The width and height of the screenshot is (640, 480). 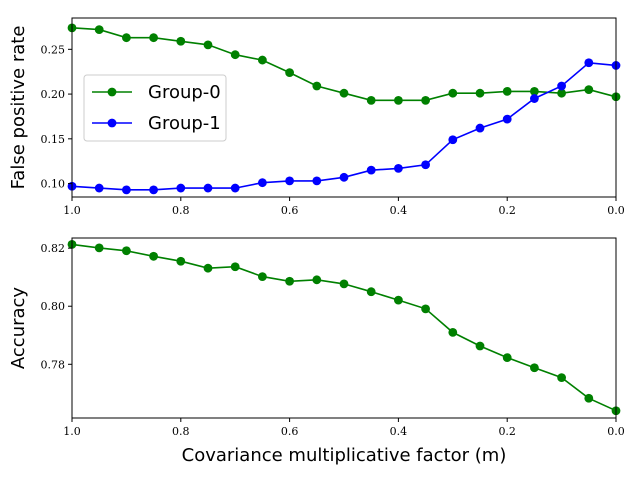 I want to click on fpr-x-tick-label: 0.4, so click(x=399, y=210).